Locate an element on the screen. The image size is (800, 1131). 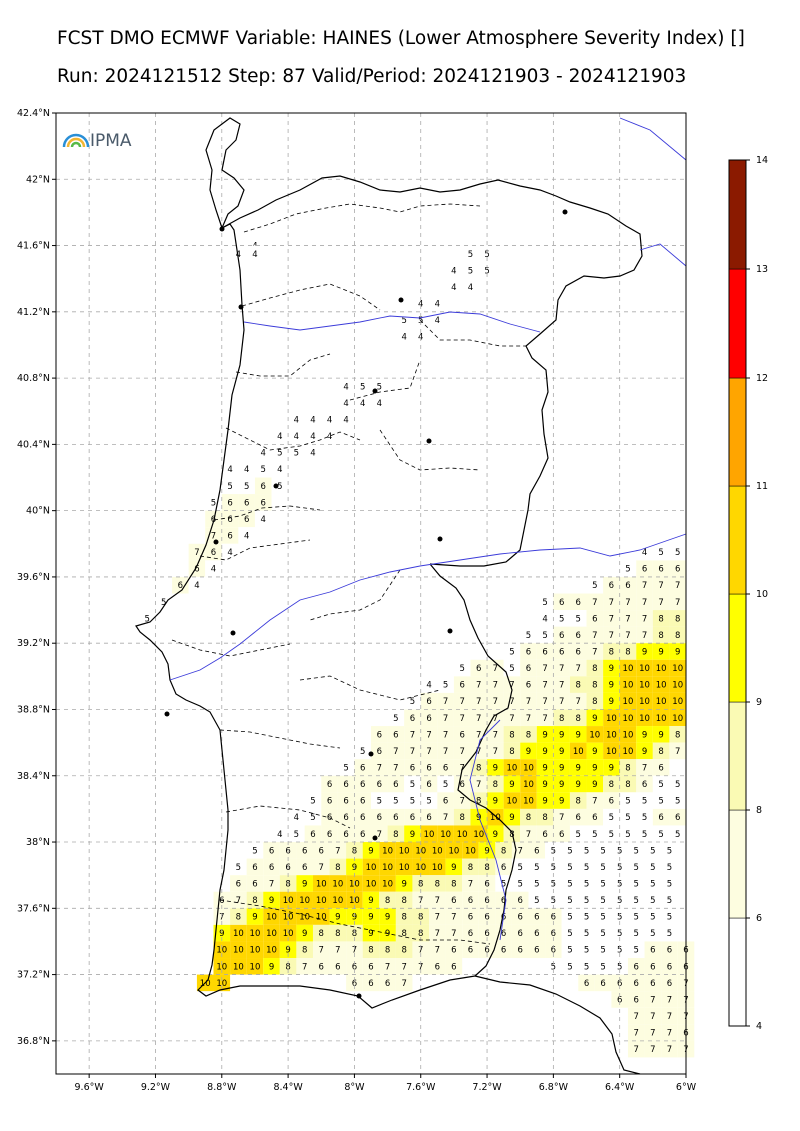
lat-tick-label: 41.6°N is located at coordinates (33, 246).